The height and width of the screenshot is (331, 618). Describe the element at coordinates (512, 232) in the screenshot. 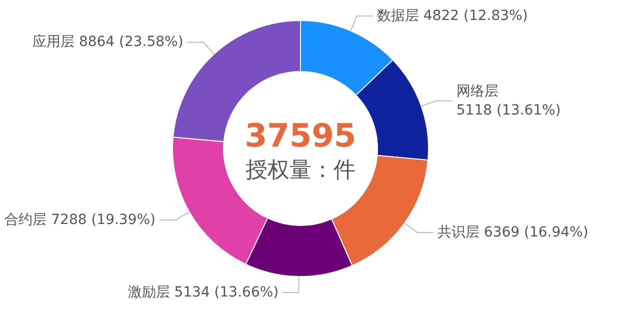

I see `slice-label: 共识层 6369 (16.94%)` at that location.